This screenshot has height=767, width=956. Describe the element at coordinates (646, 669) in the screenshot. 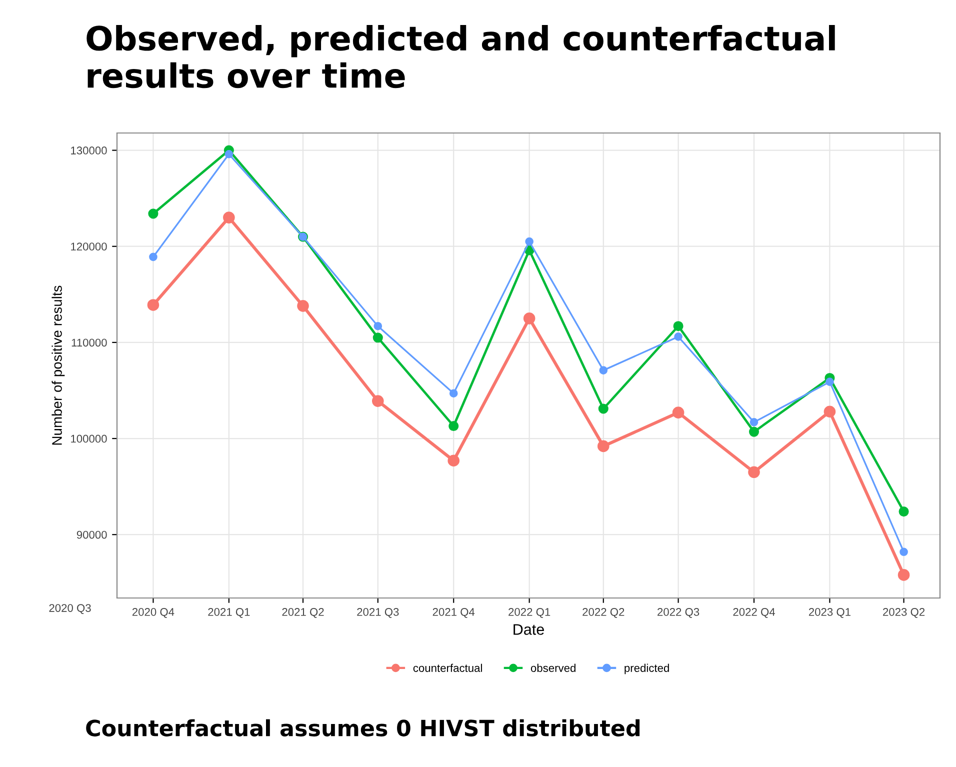

I see `legend-label: predicted` at that location.